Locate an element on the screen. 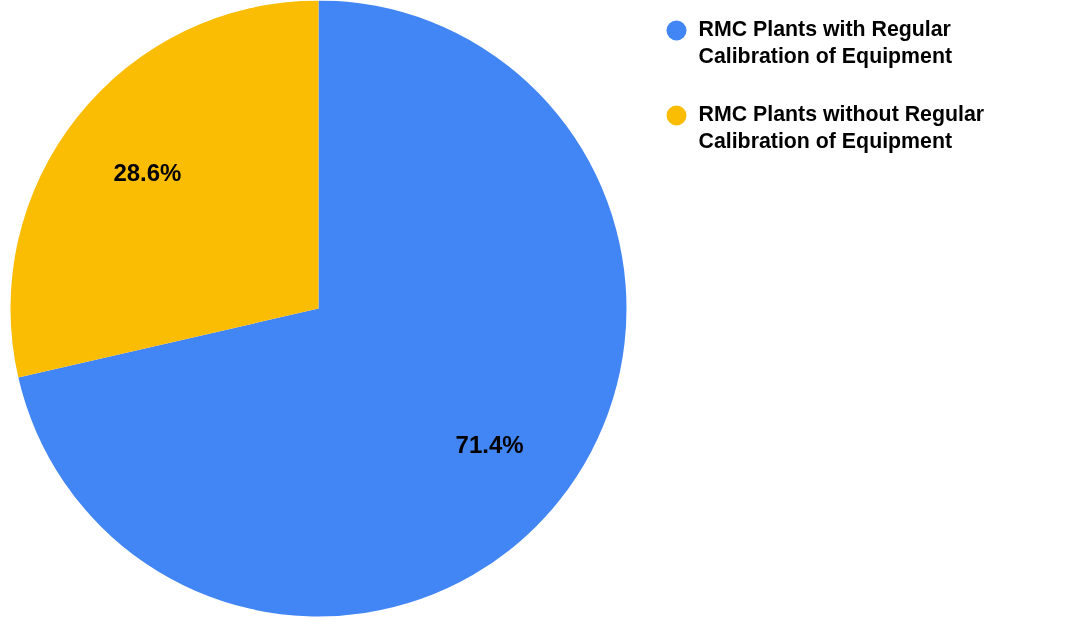 The image size is (1082, 626). data-label: 71.4% is located at coordinates (489, 445).